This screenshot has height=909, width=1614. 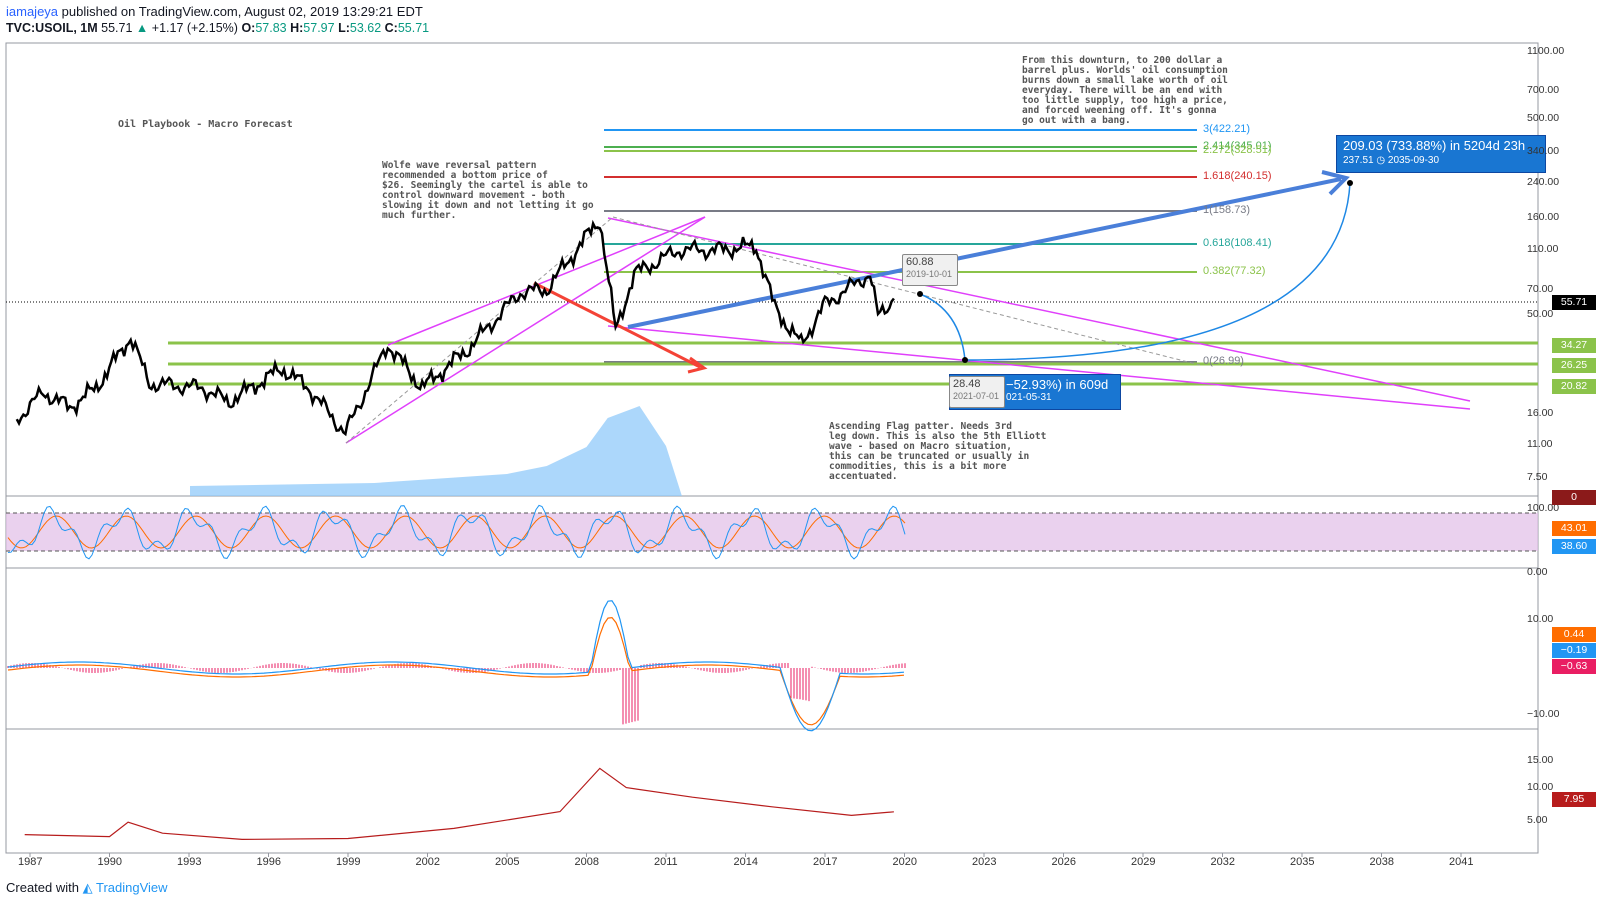 I want to click on price-axis-label: 1100.00, so click(x=1546, y=51).